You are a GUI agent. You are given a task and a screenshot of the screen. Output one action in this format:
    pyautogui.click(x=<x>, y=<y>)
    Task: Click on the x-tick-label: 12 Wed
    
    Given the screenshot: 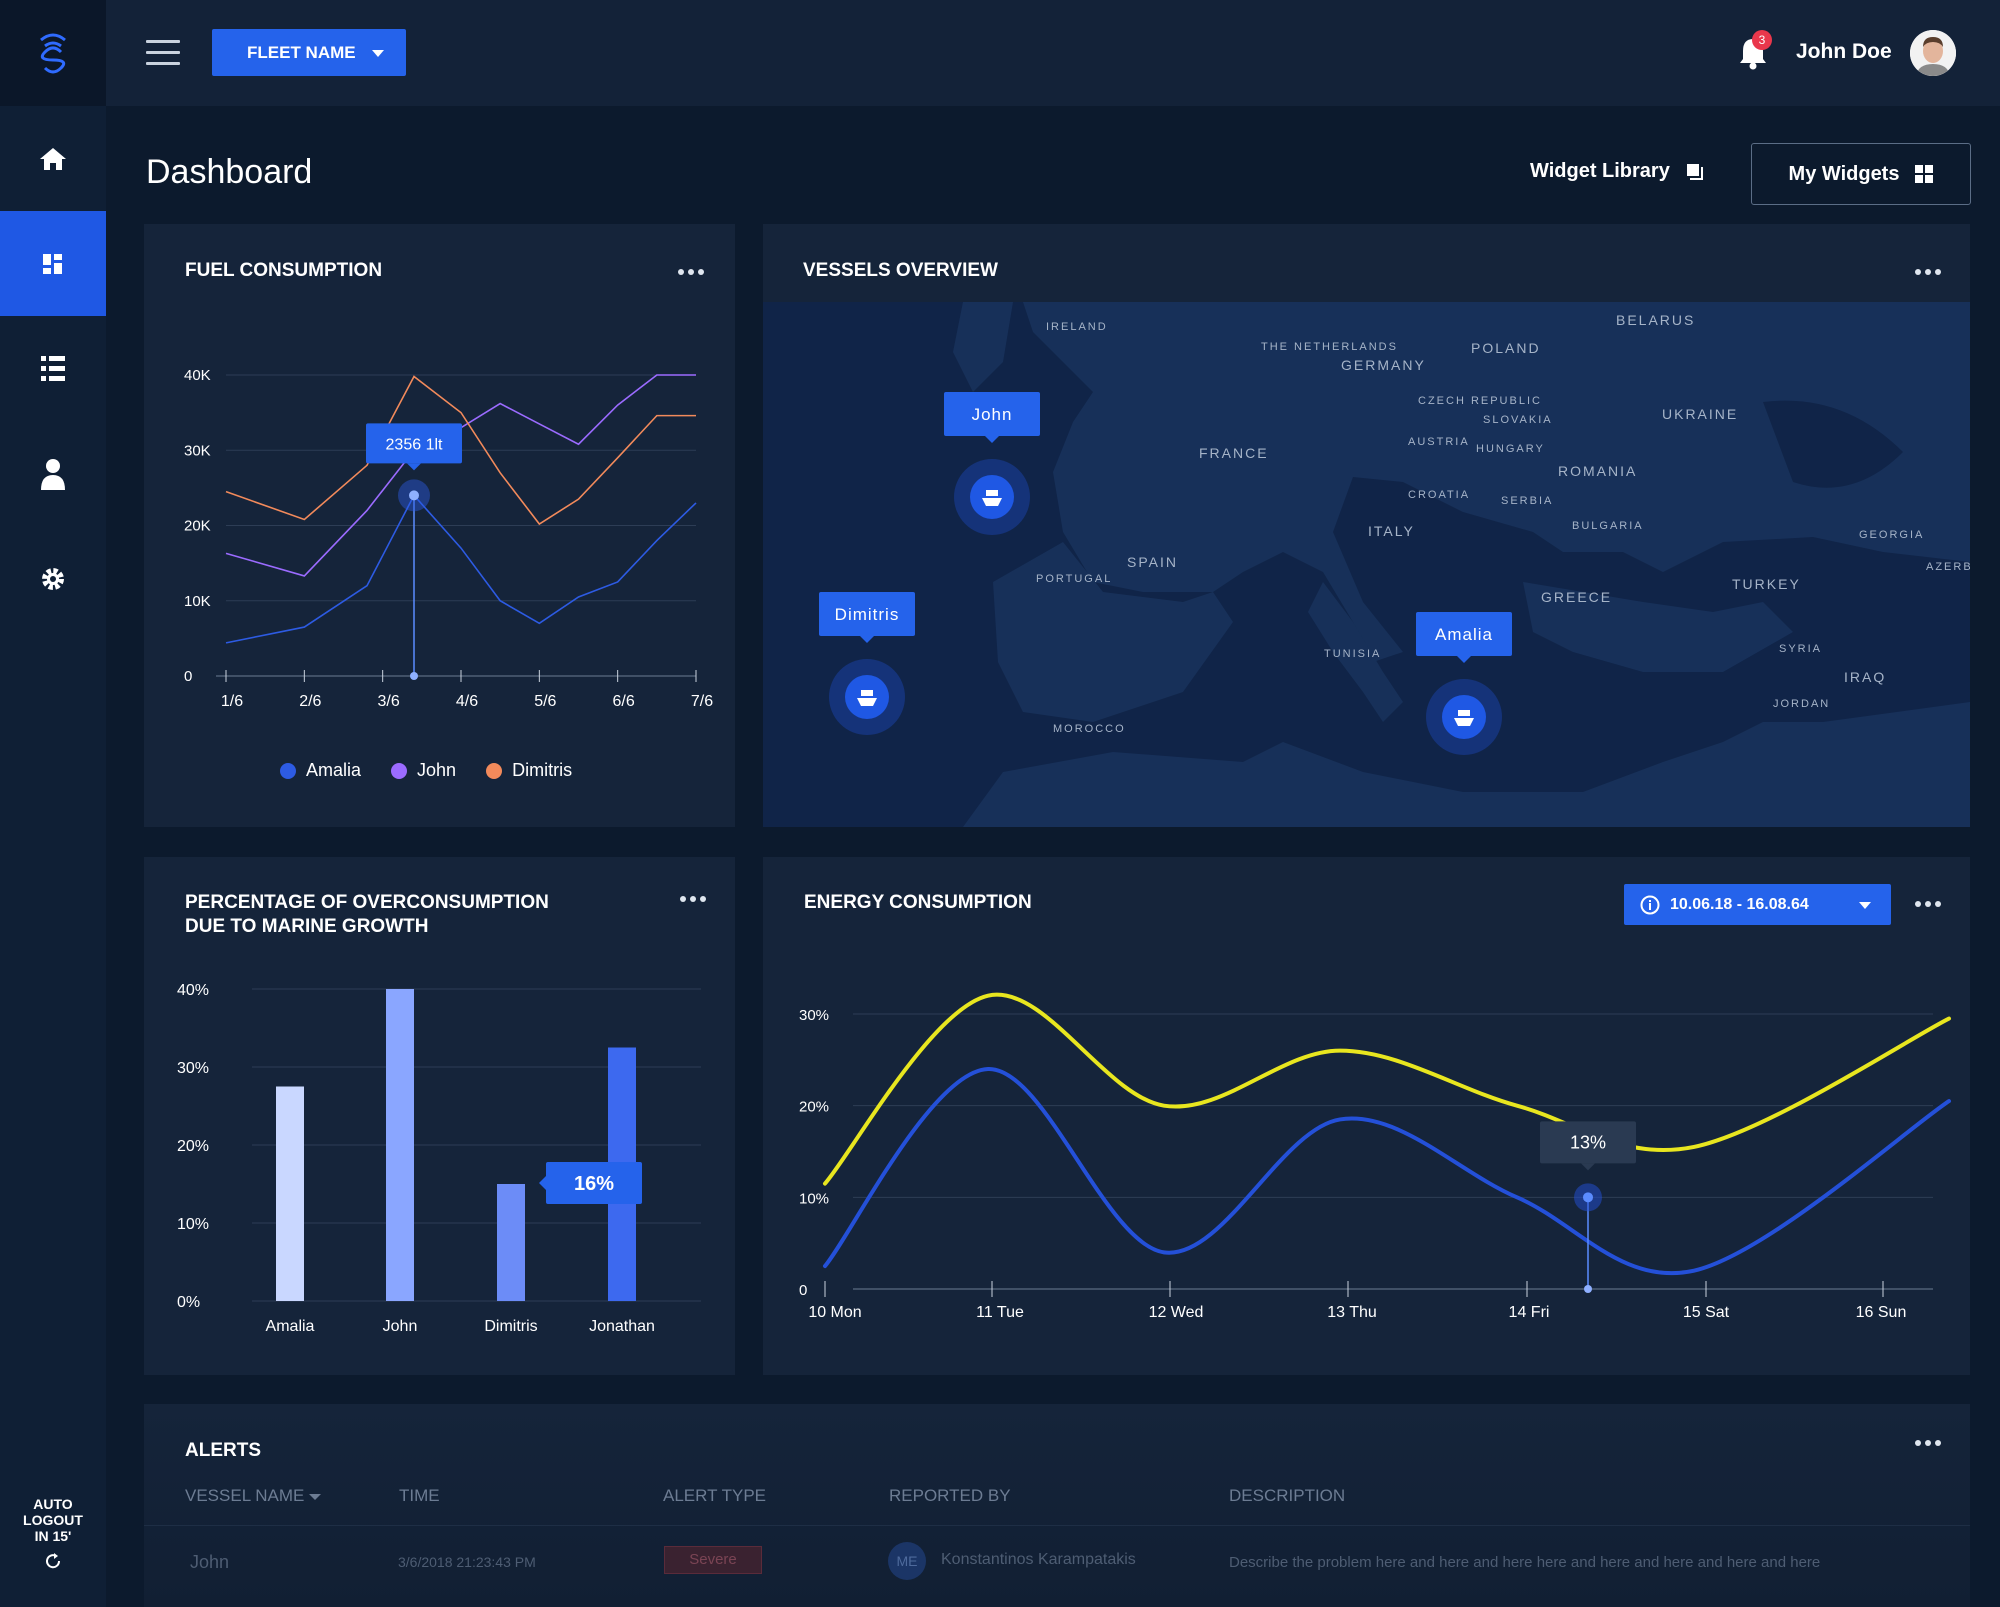 What is the action you would take?
    pyautogui.click(x=1176, y=1312)
    